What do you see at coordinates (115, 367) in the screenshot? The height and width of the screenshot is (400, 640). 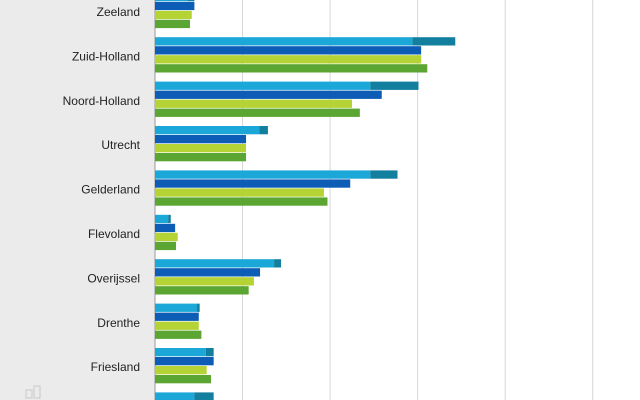 I see `category-label: Friesland` at bounding box center [115, 367].